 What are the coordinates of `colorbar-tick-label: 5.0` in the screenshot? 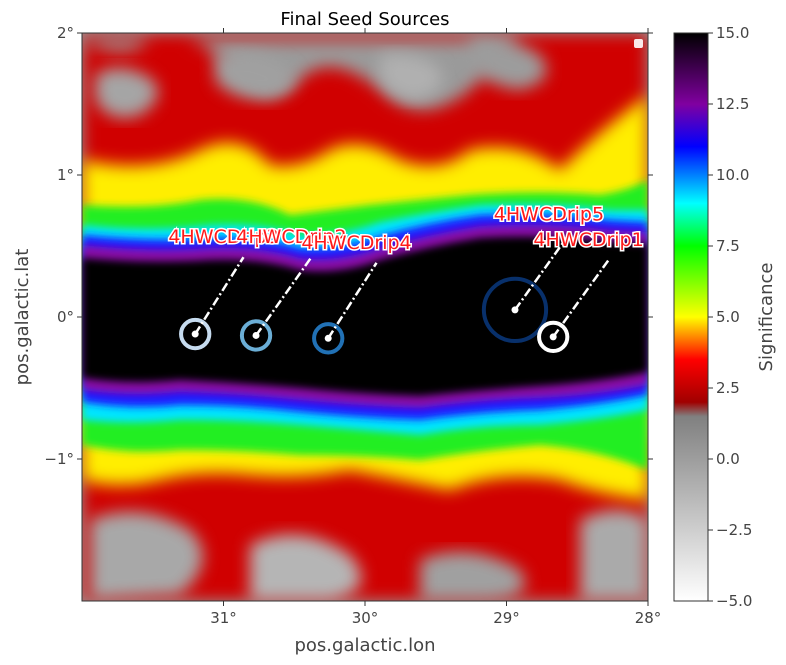 It's located at (728, 317).